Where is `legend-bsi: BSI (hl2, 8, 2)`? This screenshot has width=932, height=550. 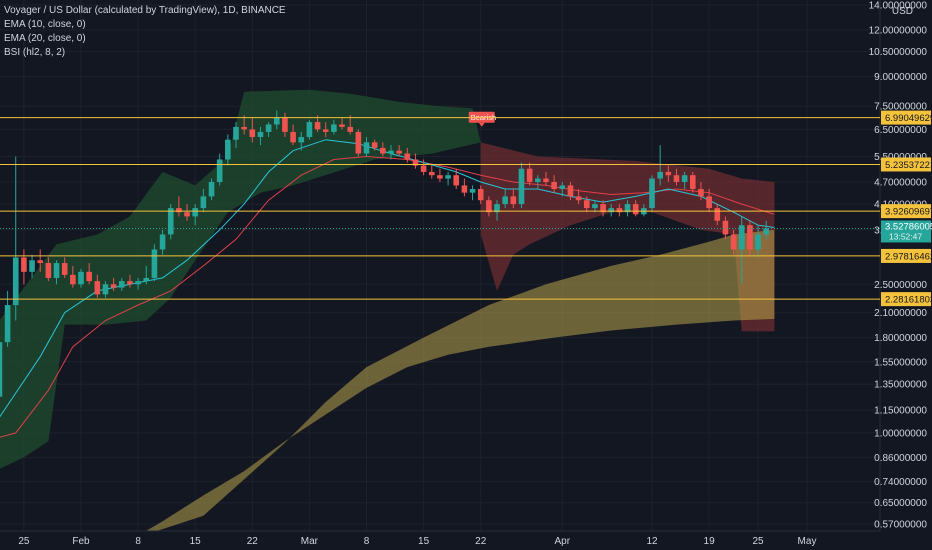 legend-bsi: BSI (hl2, 8, 2) is located at coordinates (35, 52).